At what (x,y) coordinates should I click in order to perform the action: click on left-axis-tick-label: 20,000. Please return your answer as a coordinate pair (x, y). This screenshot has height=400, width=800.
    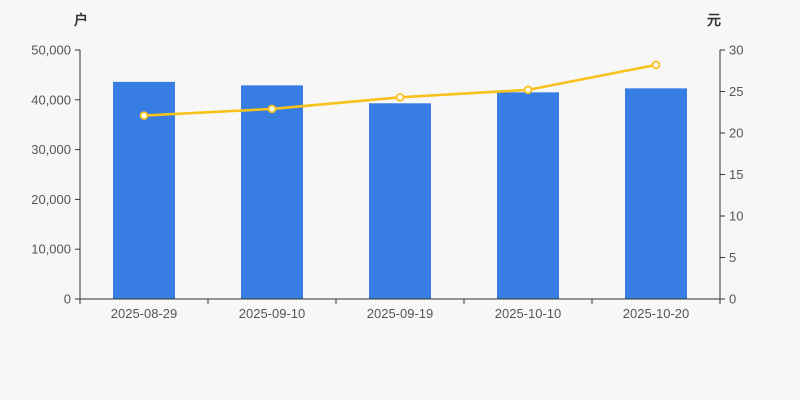
    Looking at the image, I should click on (51, 199).